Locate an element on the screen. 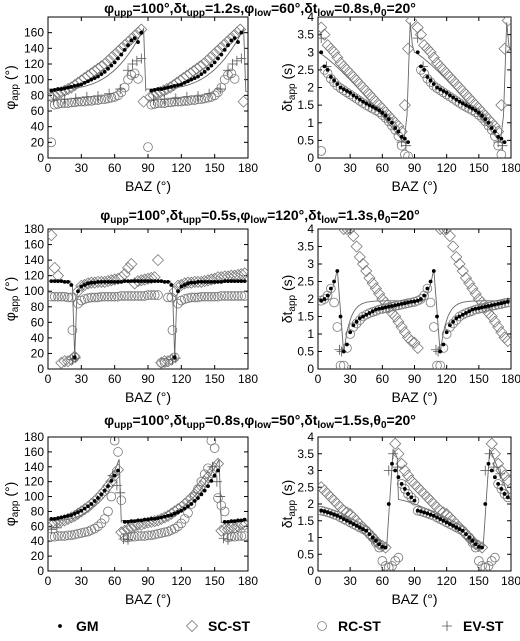  y-axis-label-subscript: app is located at coordinates (15, 303).